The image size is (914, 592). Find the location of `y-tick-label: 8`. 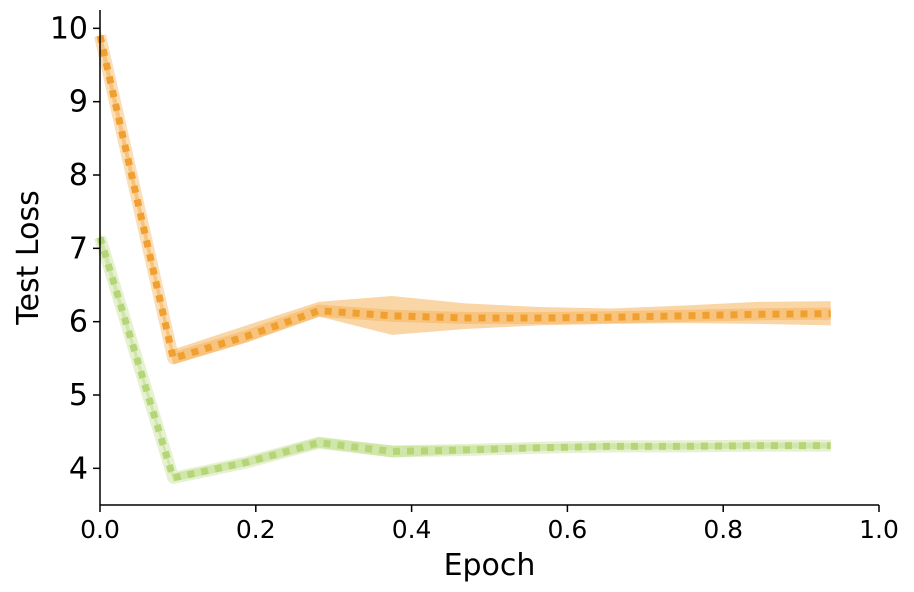

y-tick-label: 8 is located at coordinates (78, 175).